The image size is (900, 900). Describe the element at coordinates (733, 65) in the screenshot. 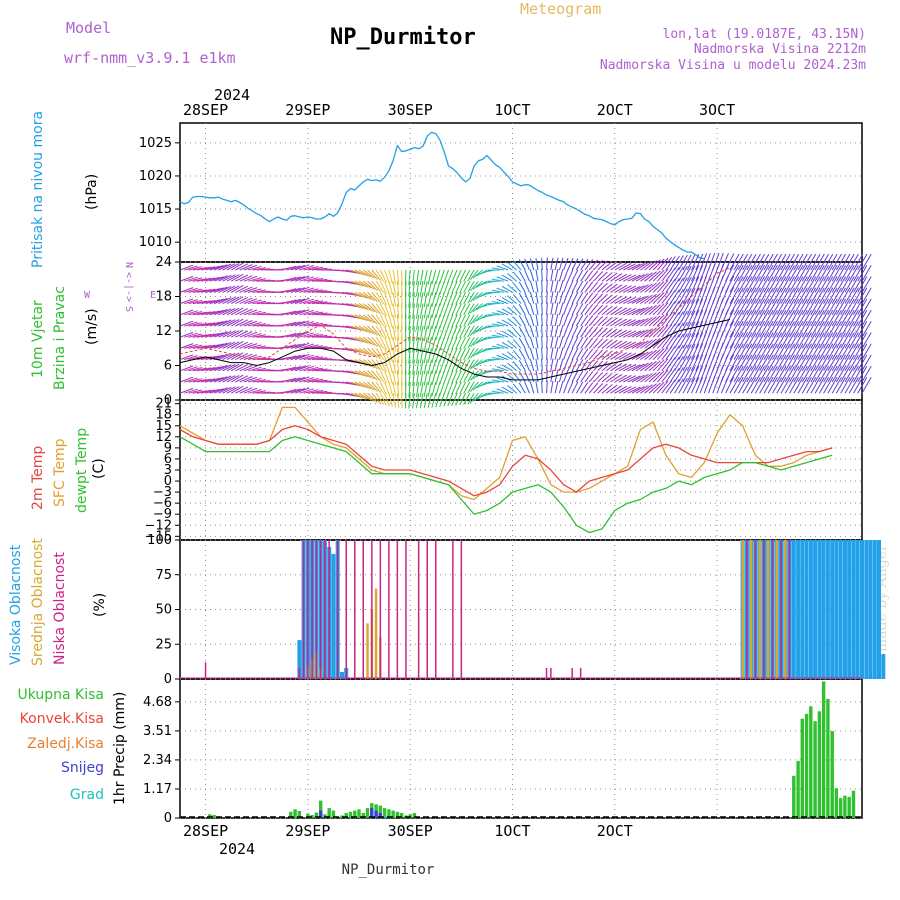

I see `model-altitude-label: Nadmorska Visina u modelu 2024.23m` at that location.